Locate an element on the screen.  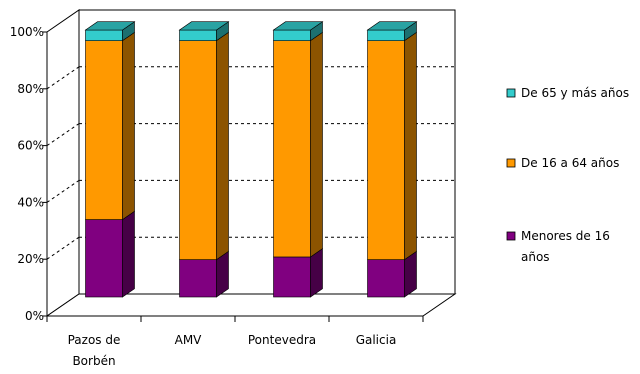
x-category-label: AMV is located at coordinates (189, 340).